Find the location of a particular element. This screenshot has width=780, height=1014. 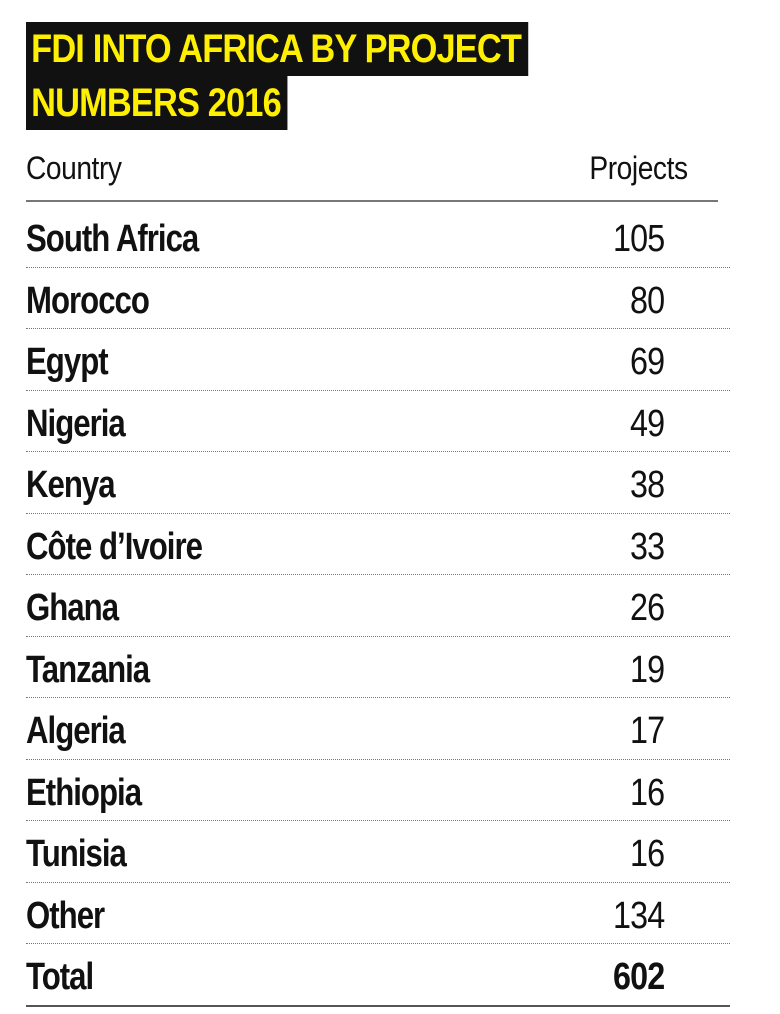

title-line-1: FDI INTO AFRICA BY PROJECT is located at coordinates (277, 49).